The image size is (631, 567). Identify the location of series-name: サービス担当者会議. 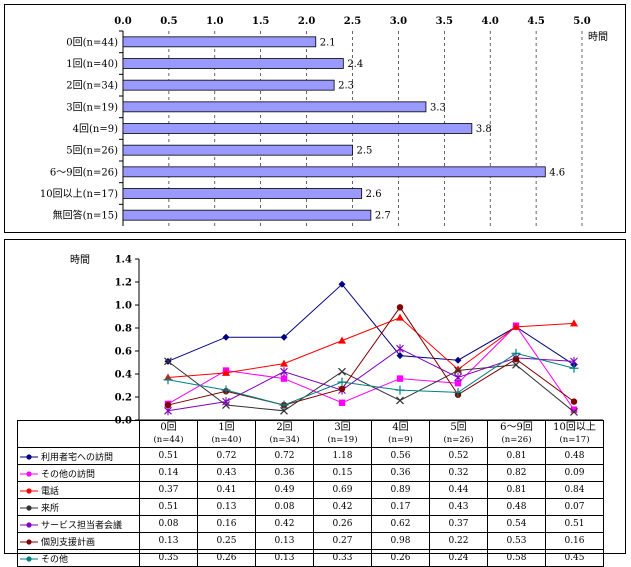
(82, 525).